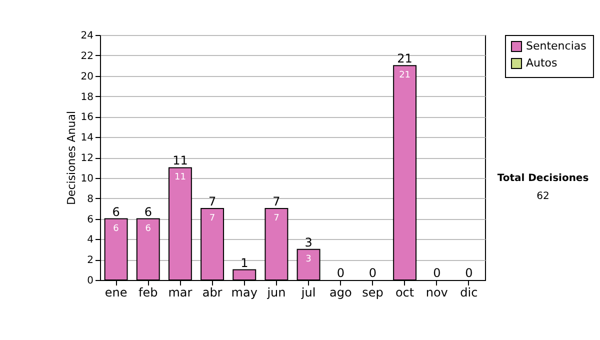 The width and height of the screenshot is (600, 340). I want to click on x-tick-label: sep, so click(373, 293).